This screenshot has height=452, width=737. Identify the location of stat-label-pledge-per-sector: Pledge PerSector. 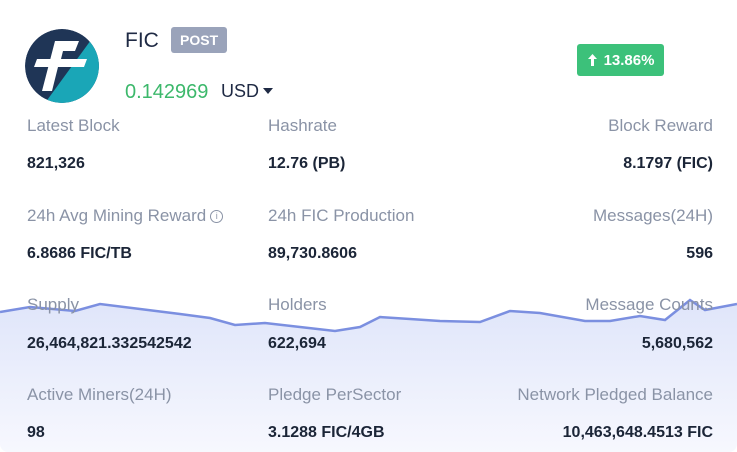
(335, 394).